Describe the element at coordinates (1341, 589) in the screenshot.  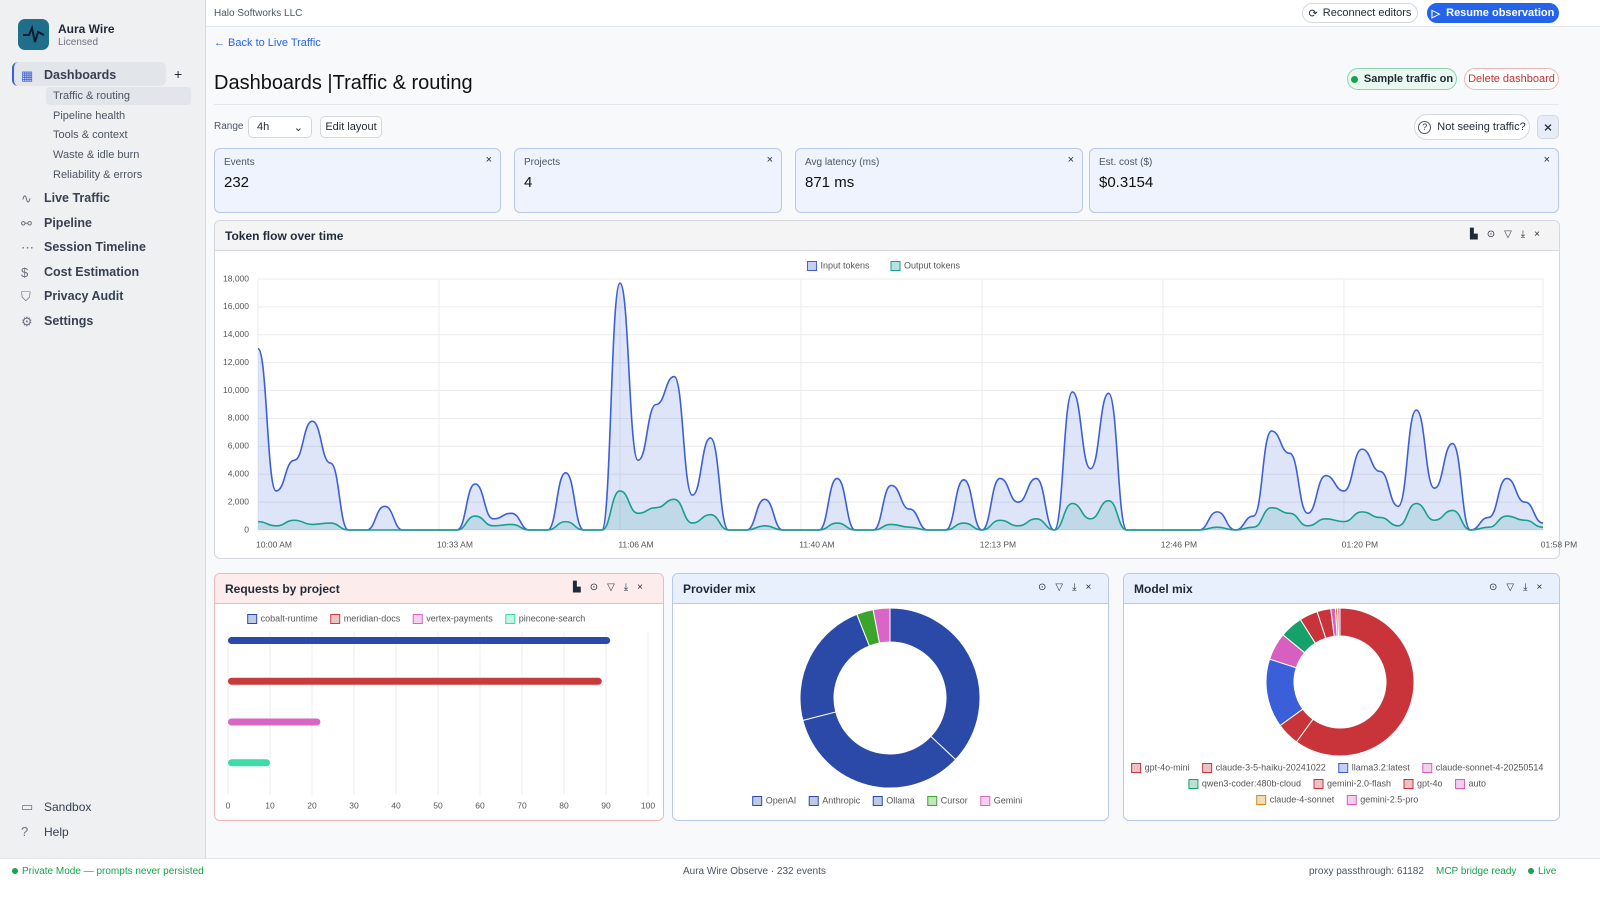
I see `panel-title: Model mix` at that location.